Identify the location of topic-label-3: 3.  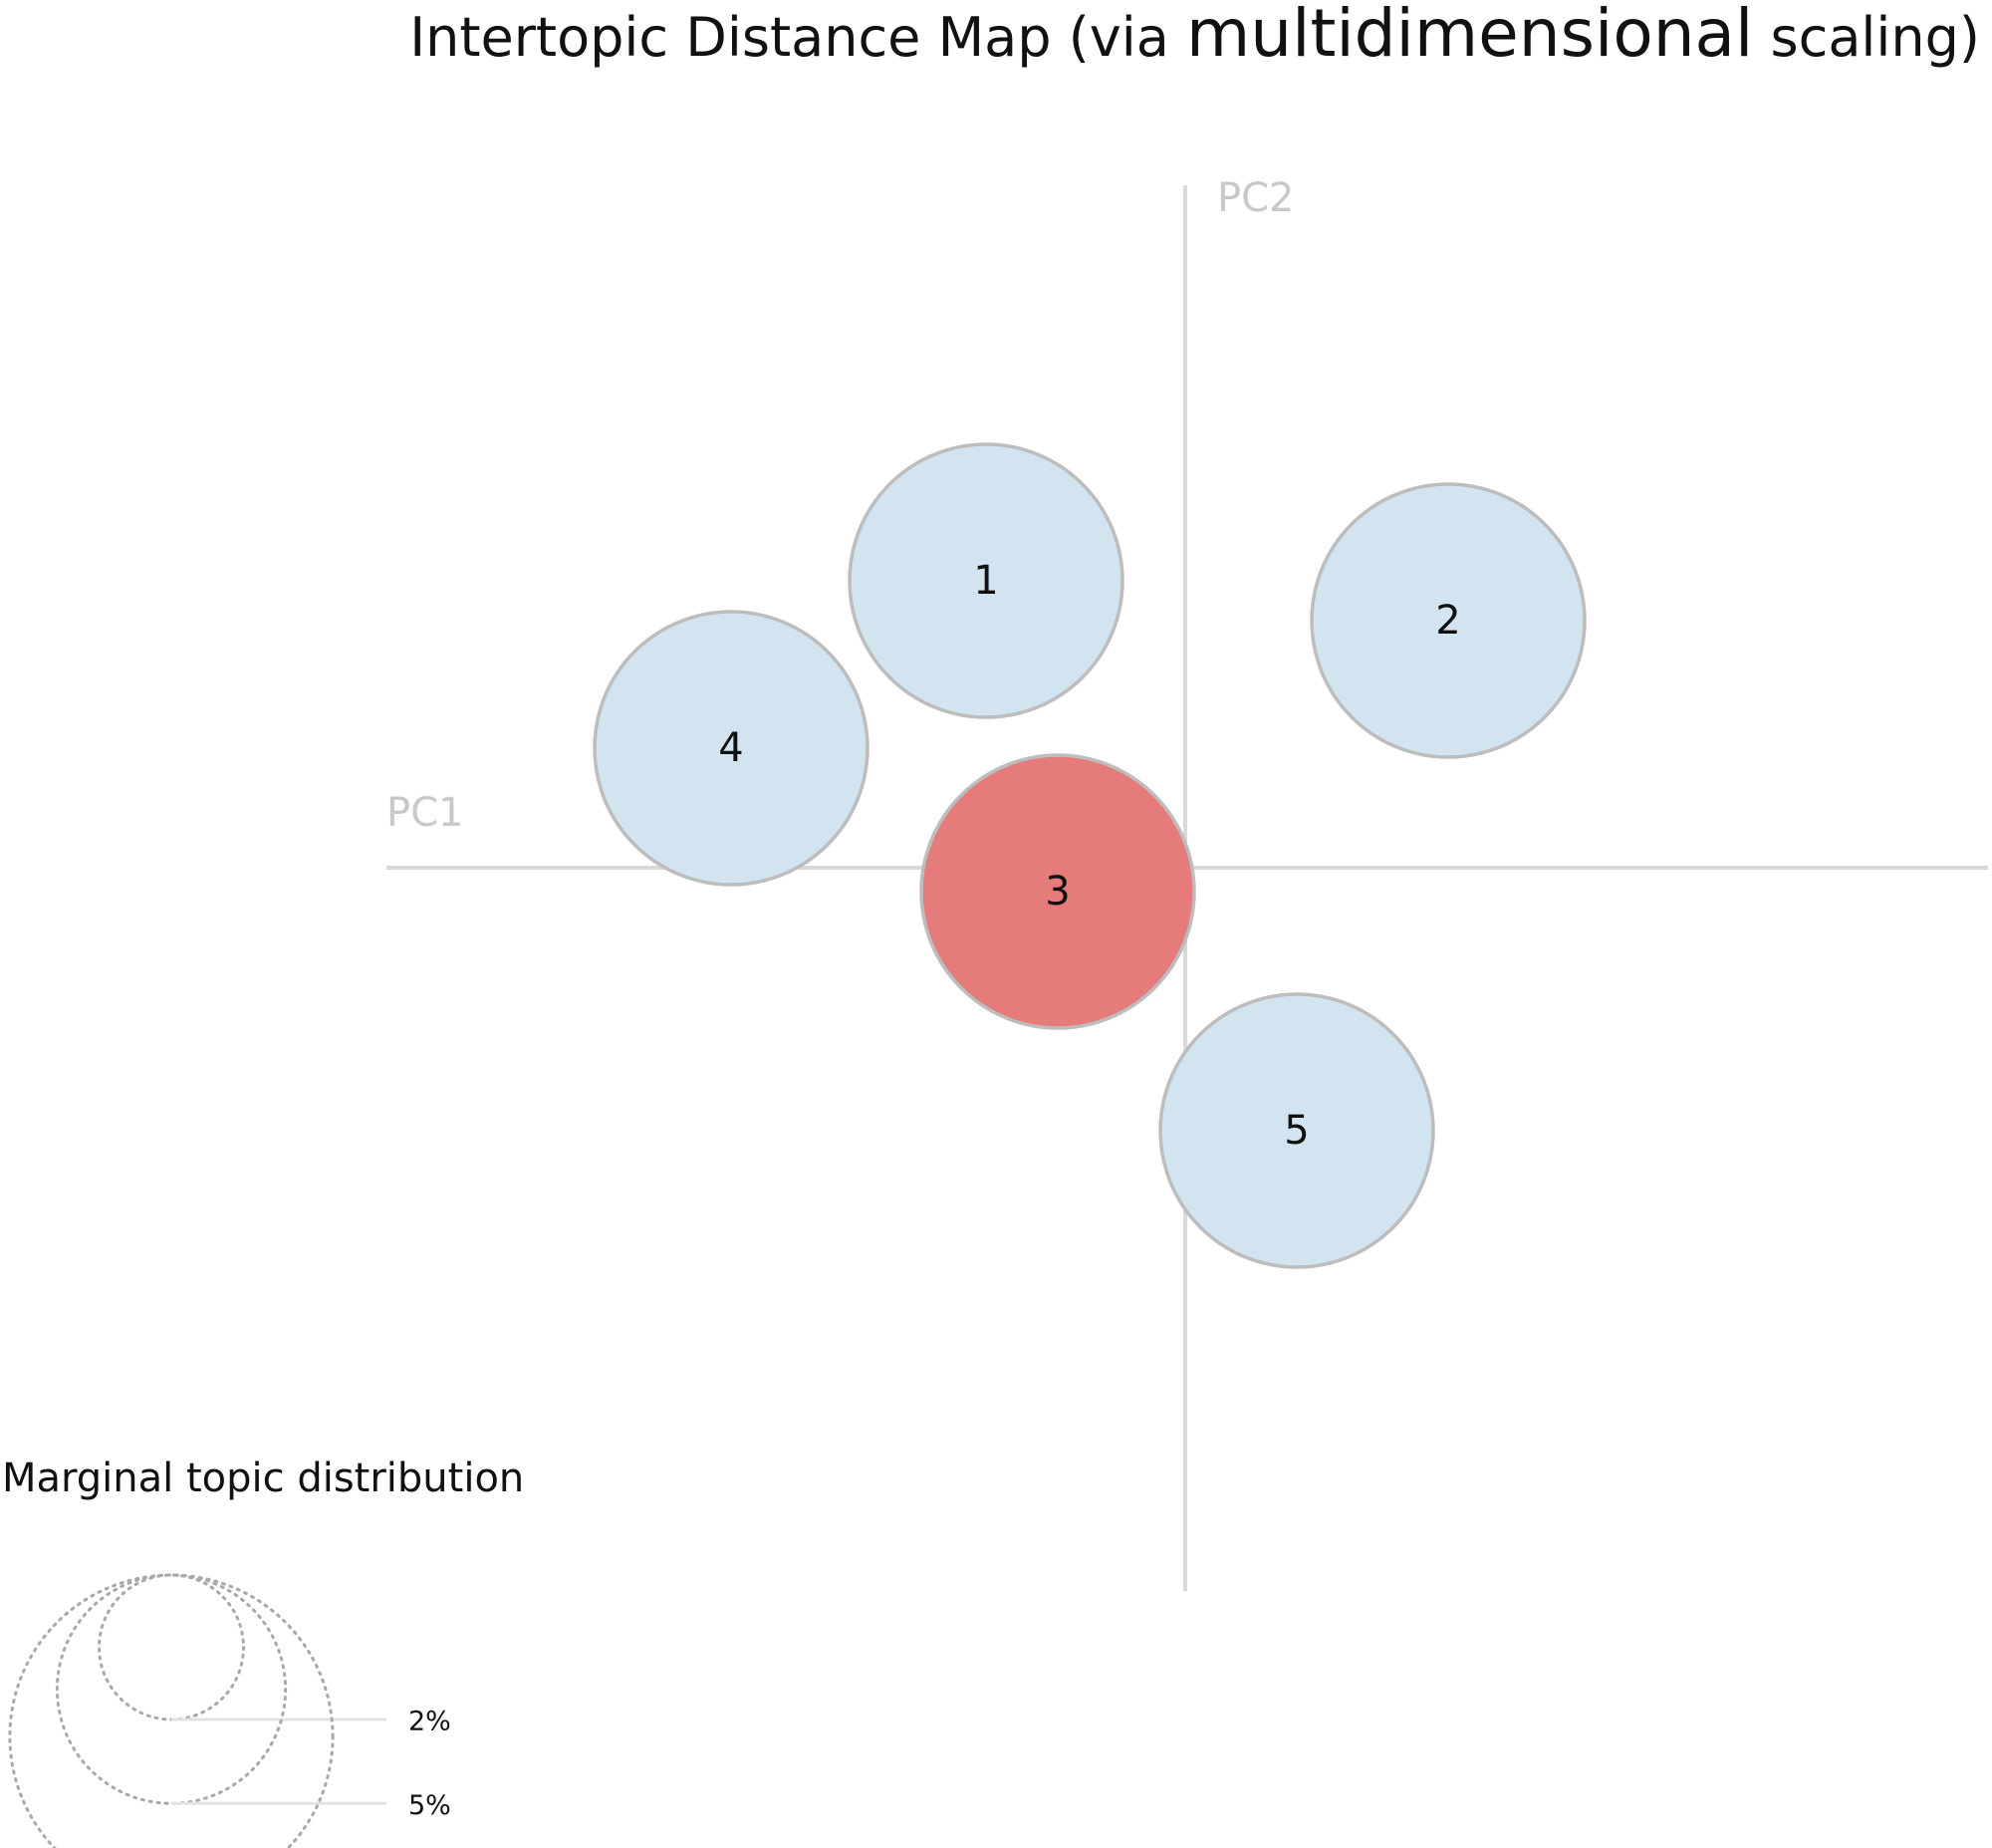
(1057, 892).